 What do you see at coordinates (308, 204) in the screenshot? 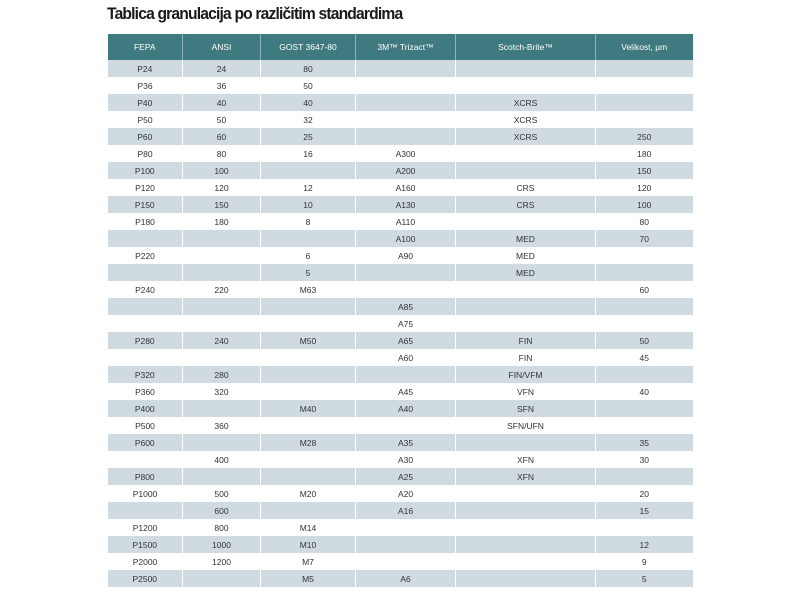
I see `cell-gost: 10` at bounding box center [308, 204].